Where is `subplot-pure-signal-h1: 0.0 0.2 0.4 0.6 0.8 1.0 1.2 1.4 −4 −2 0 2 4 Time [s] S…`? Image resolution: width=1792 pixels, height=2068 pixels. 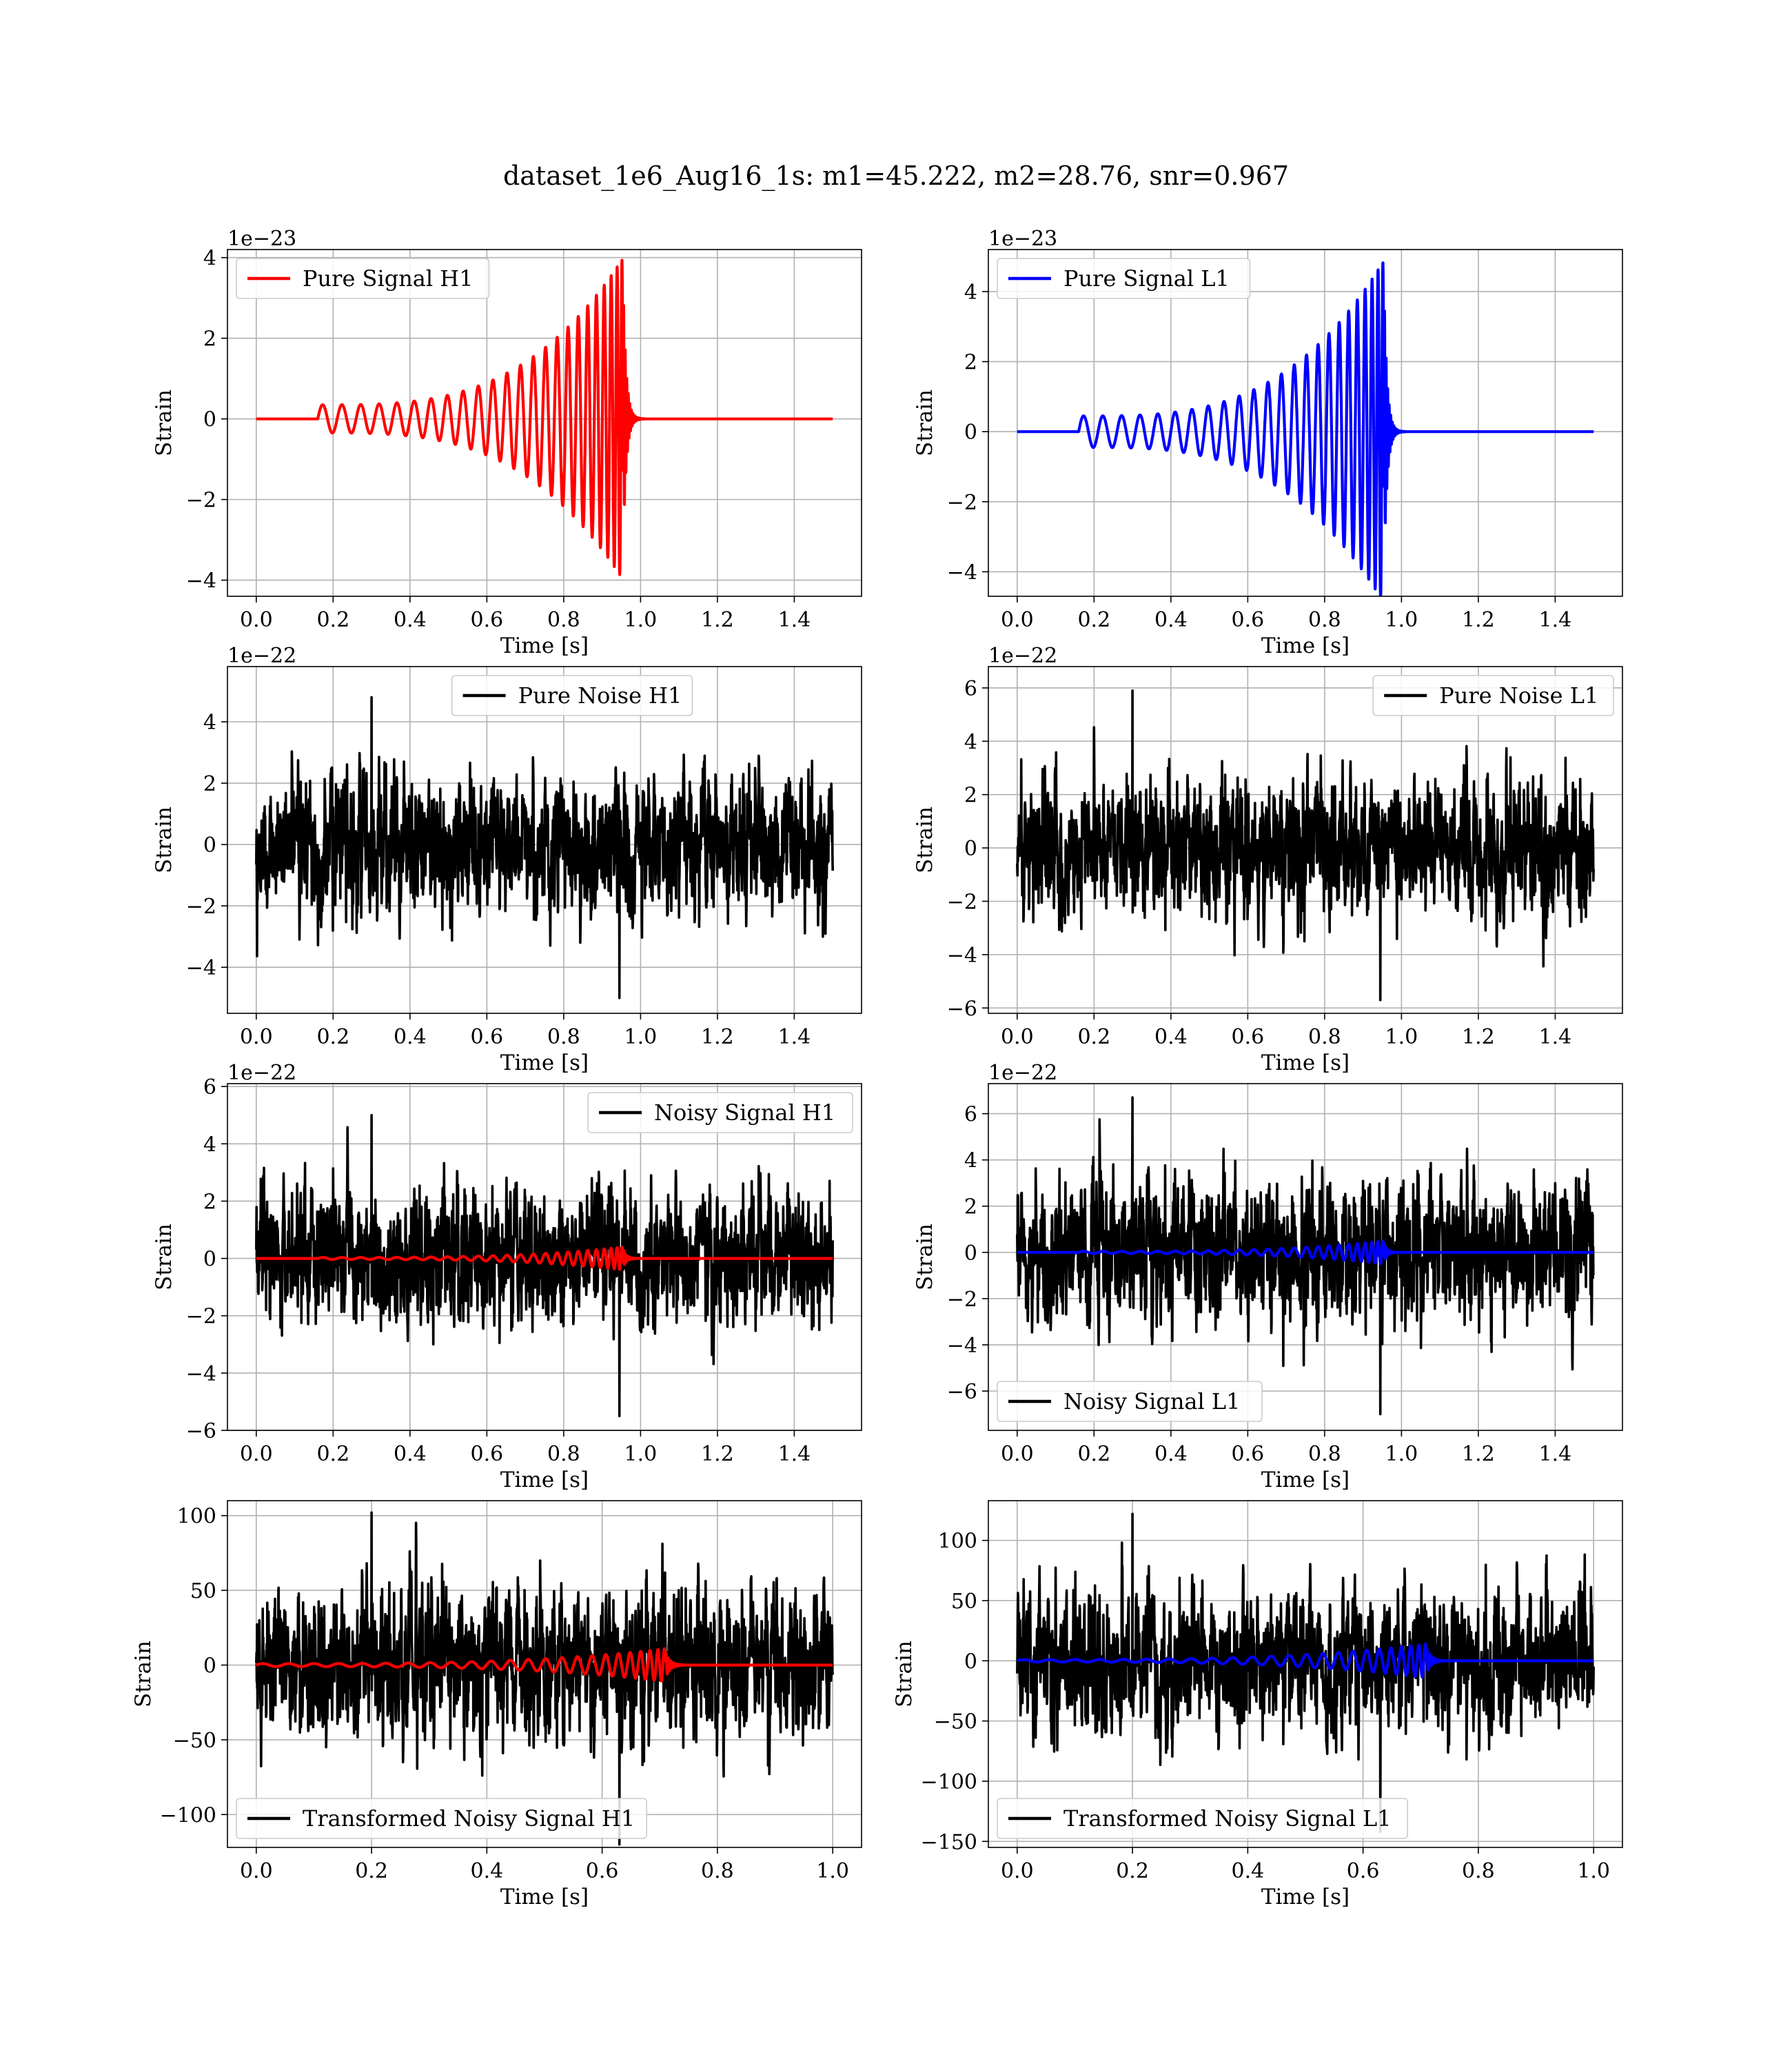
subplot-pure-signal-h1: 0.0 0.2 0.4 0.6 0.8 1.0 1.2 1.4 −4 −2 0 2 4 Time [s] S… is located at coordinates (507, 442).